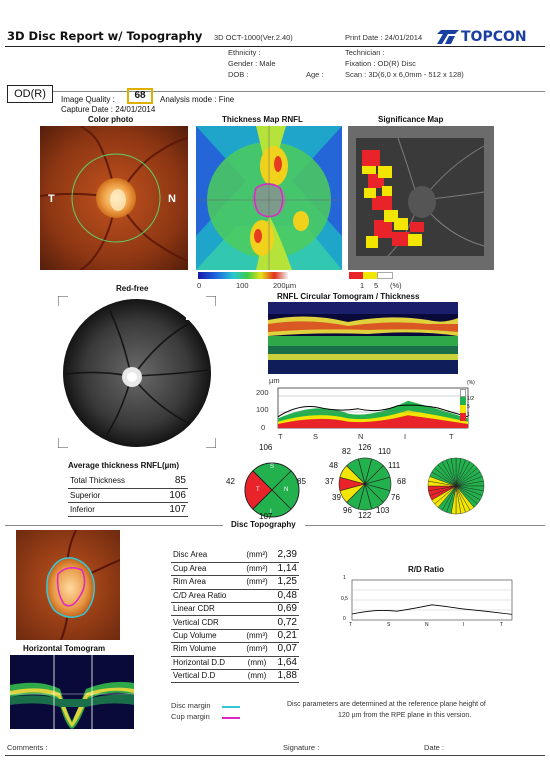 The width and height of the screenshot is (550, 776). Describe the element at coordinates (385, 275) in the screenshot. I see `significance-normal-swatch` at that location.